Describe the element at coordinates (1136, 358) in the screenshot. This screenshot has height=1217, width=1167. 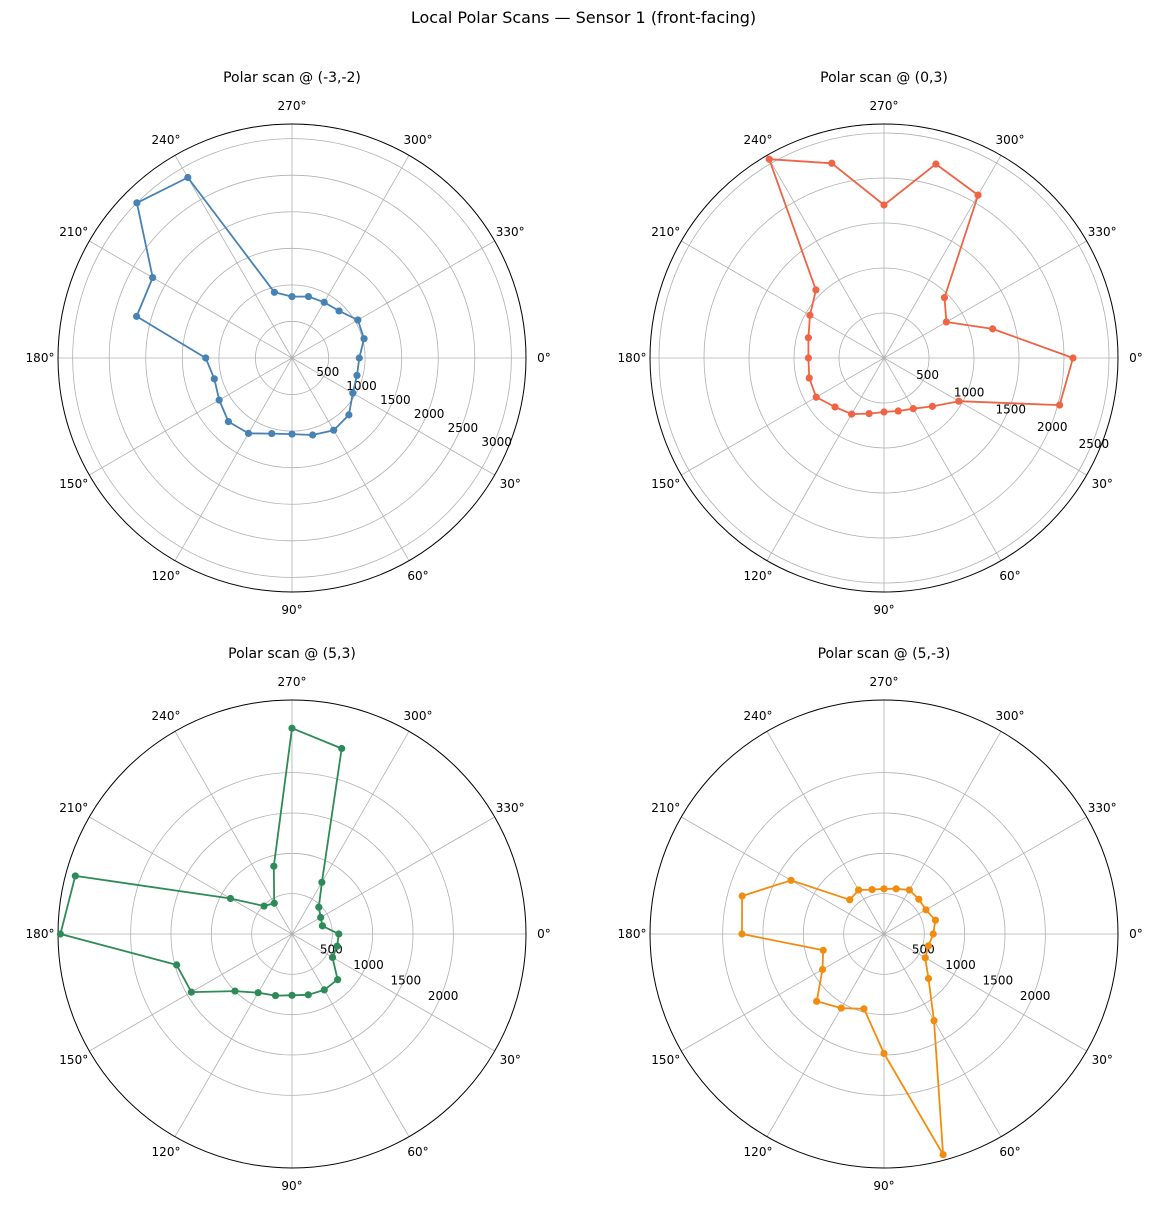
I see `chart-2-theta-tick-label: 0°` at that location.